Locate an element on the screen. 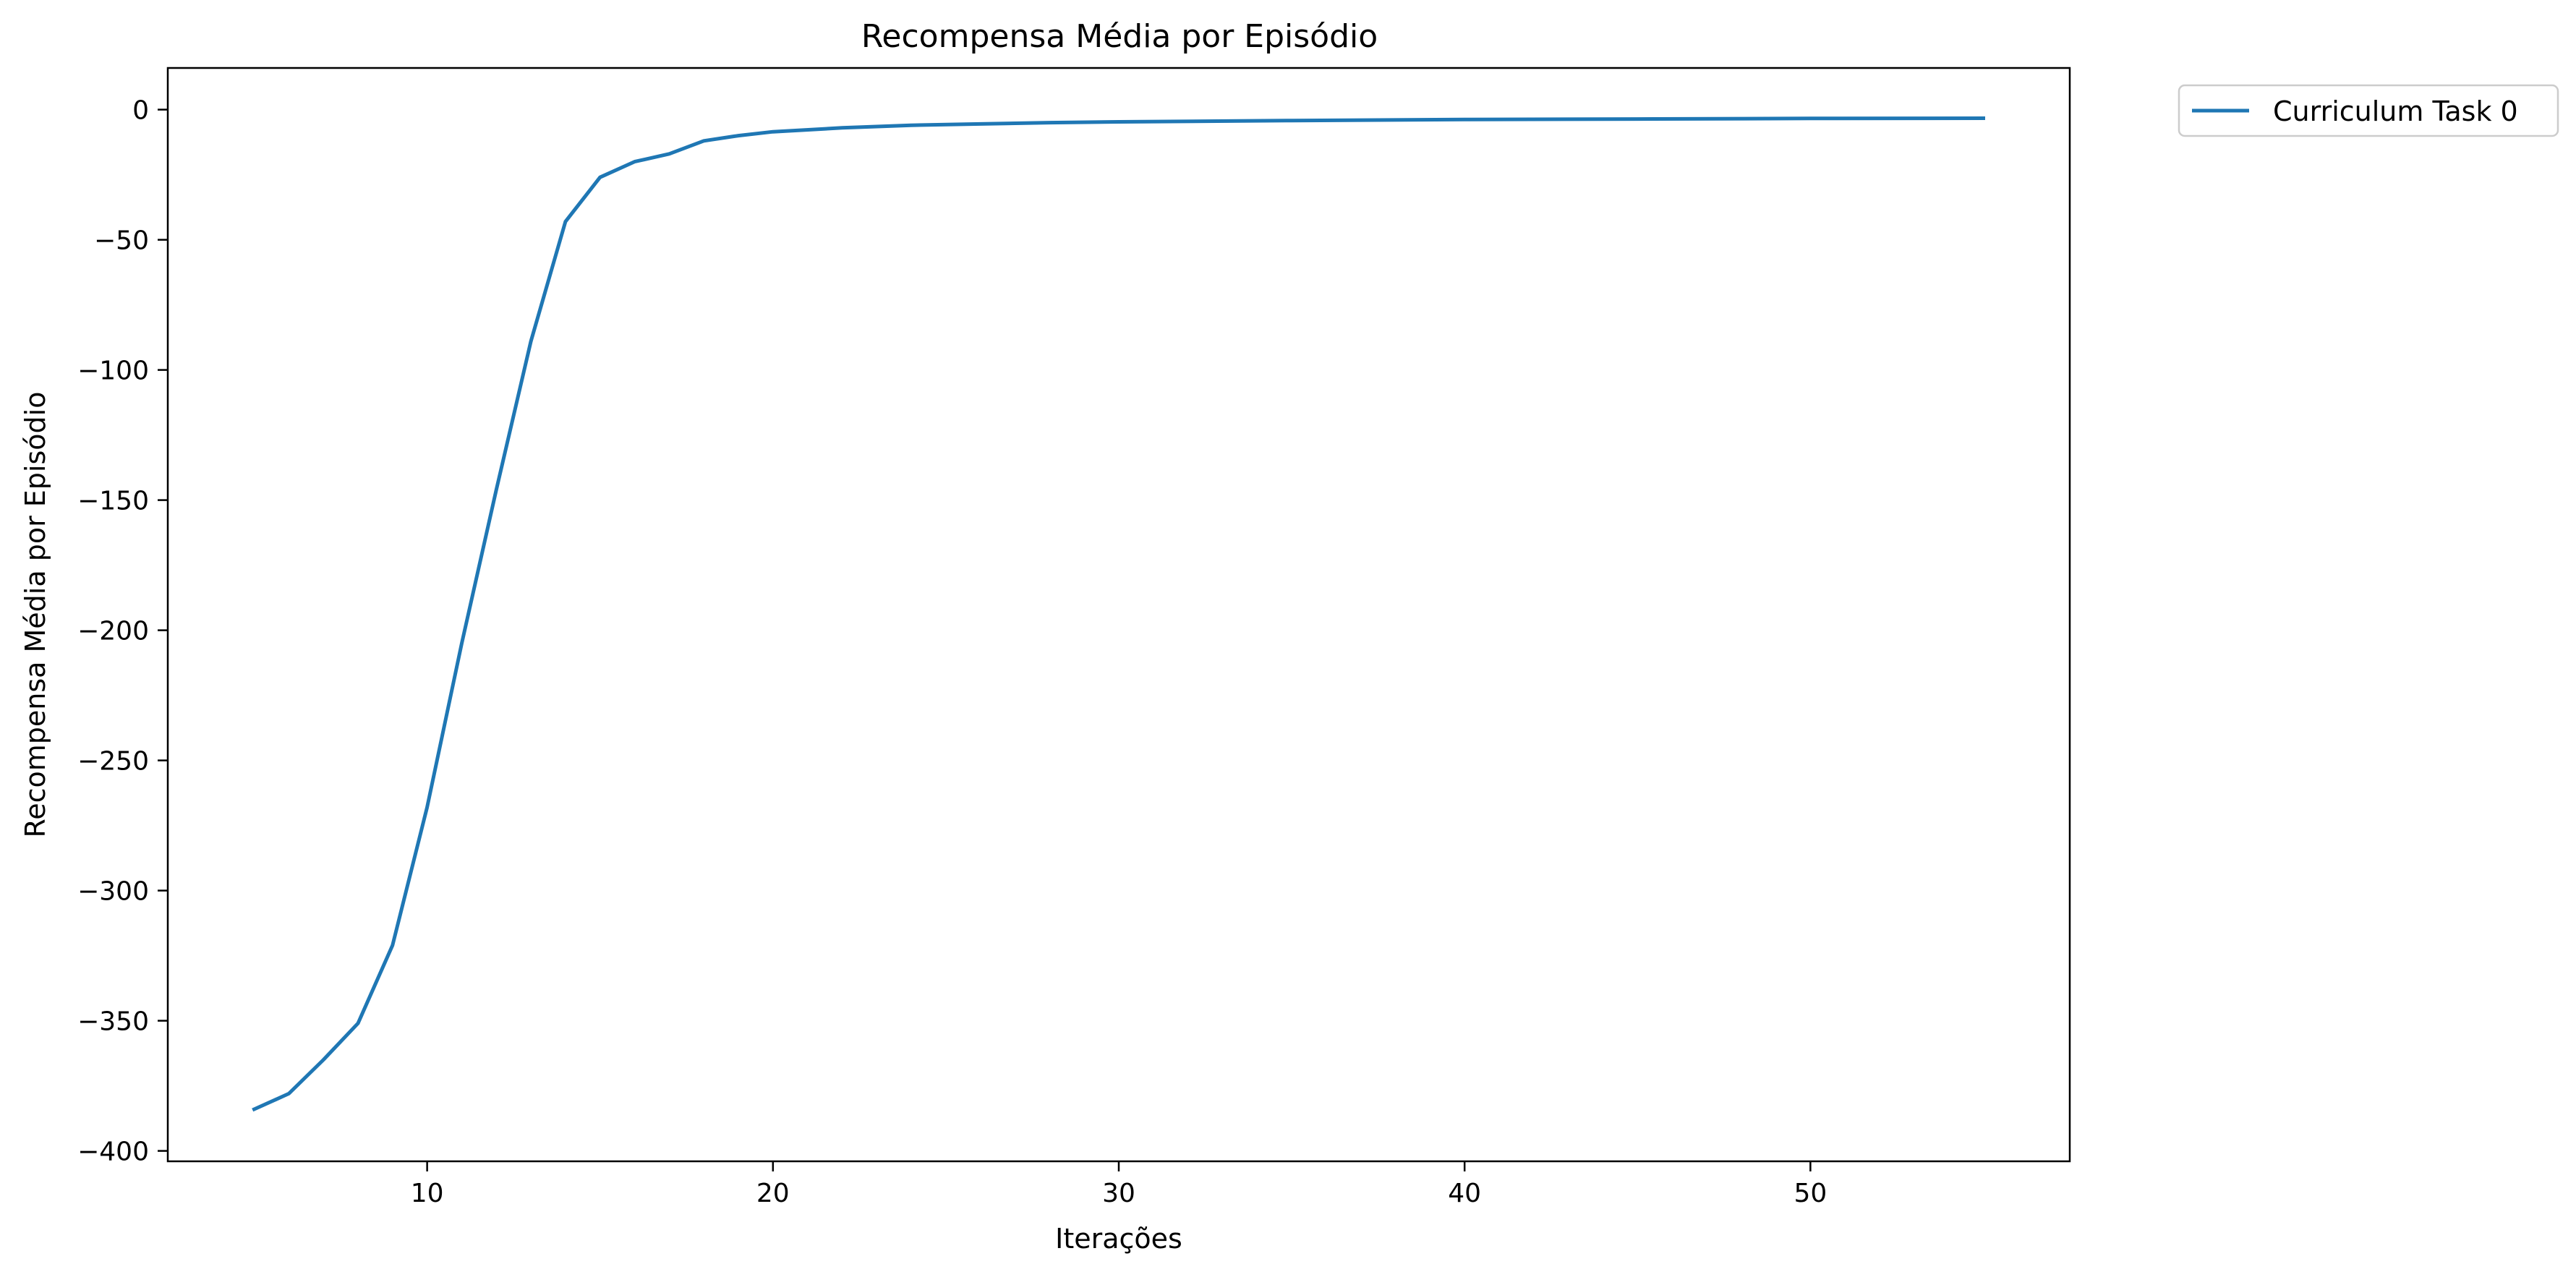  x-axis-ticks: 10 20 30 40 50 is located at coordinates (1119, 1184).